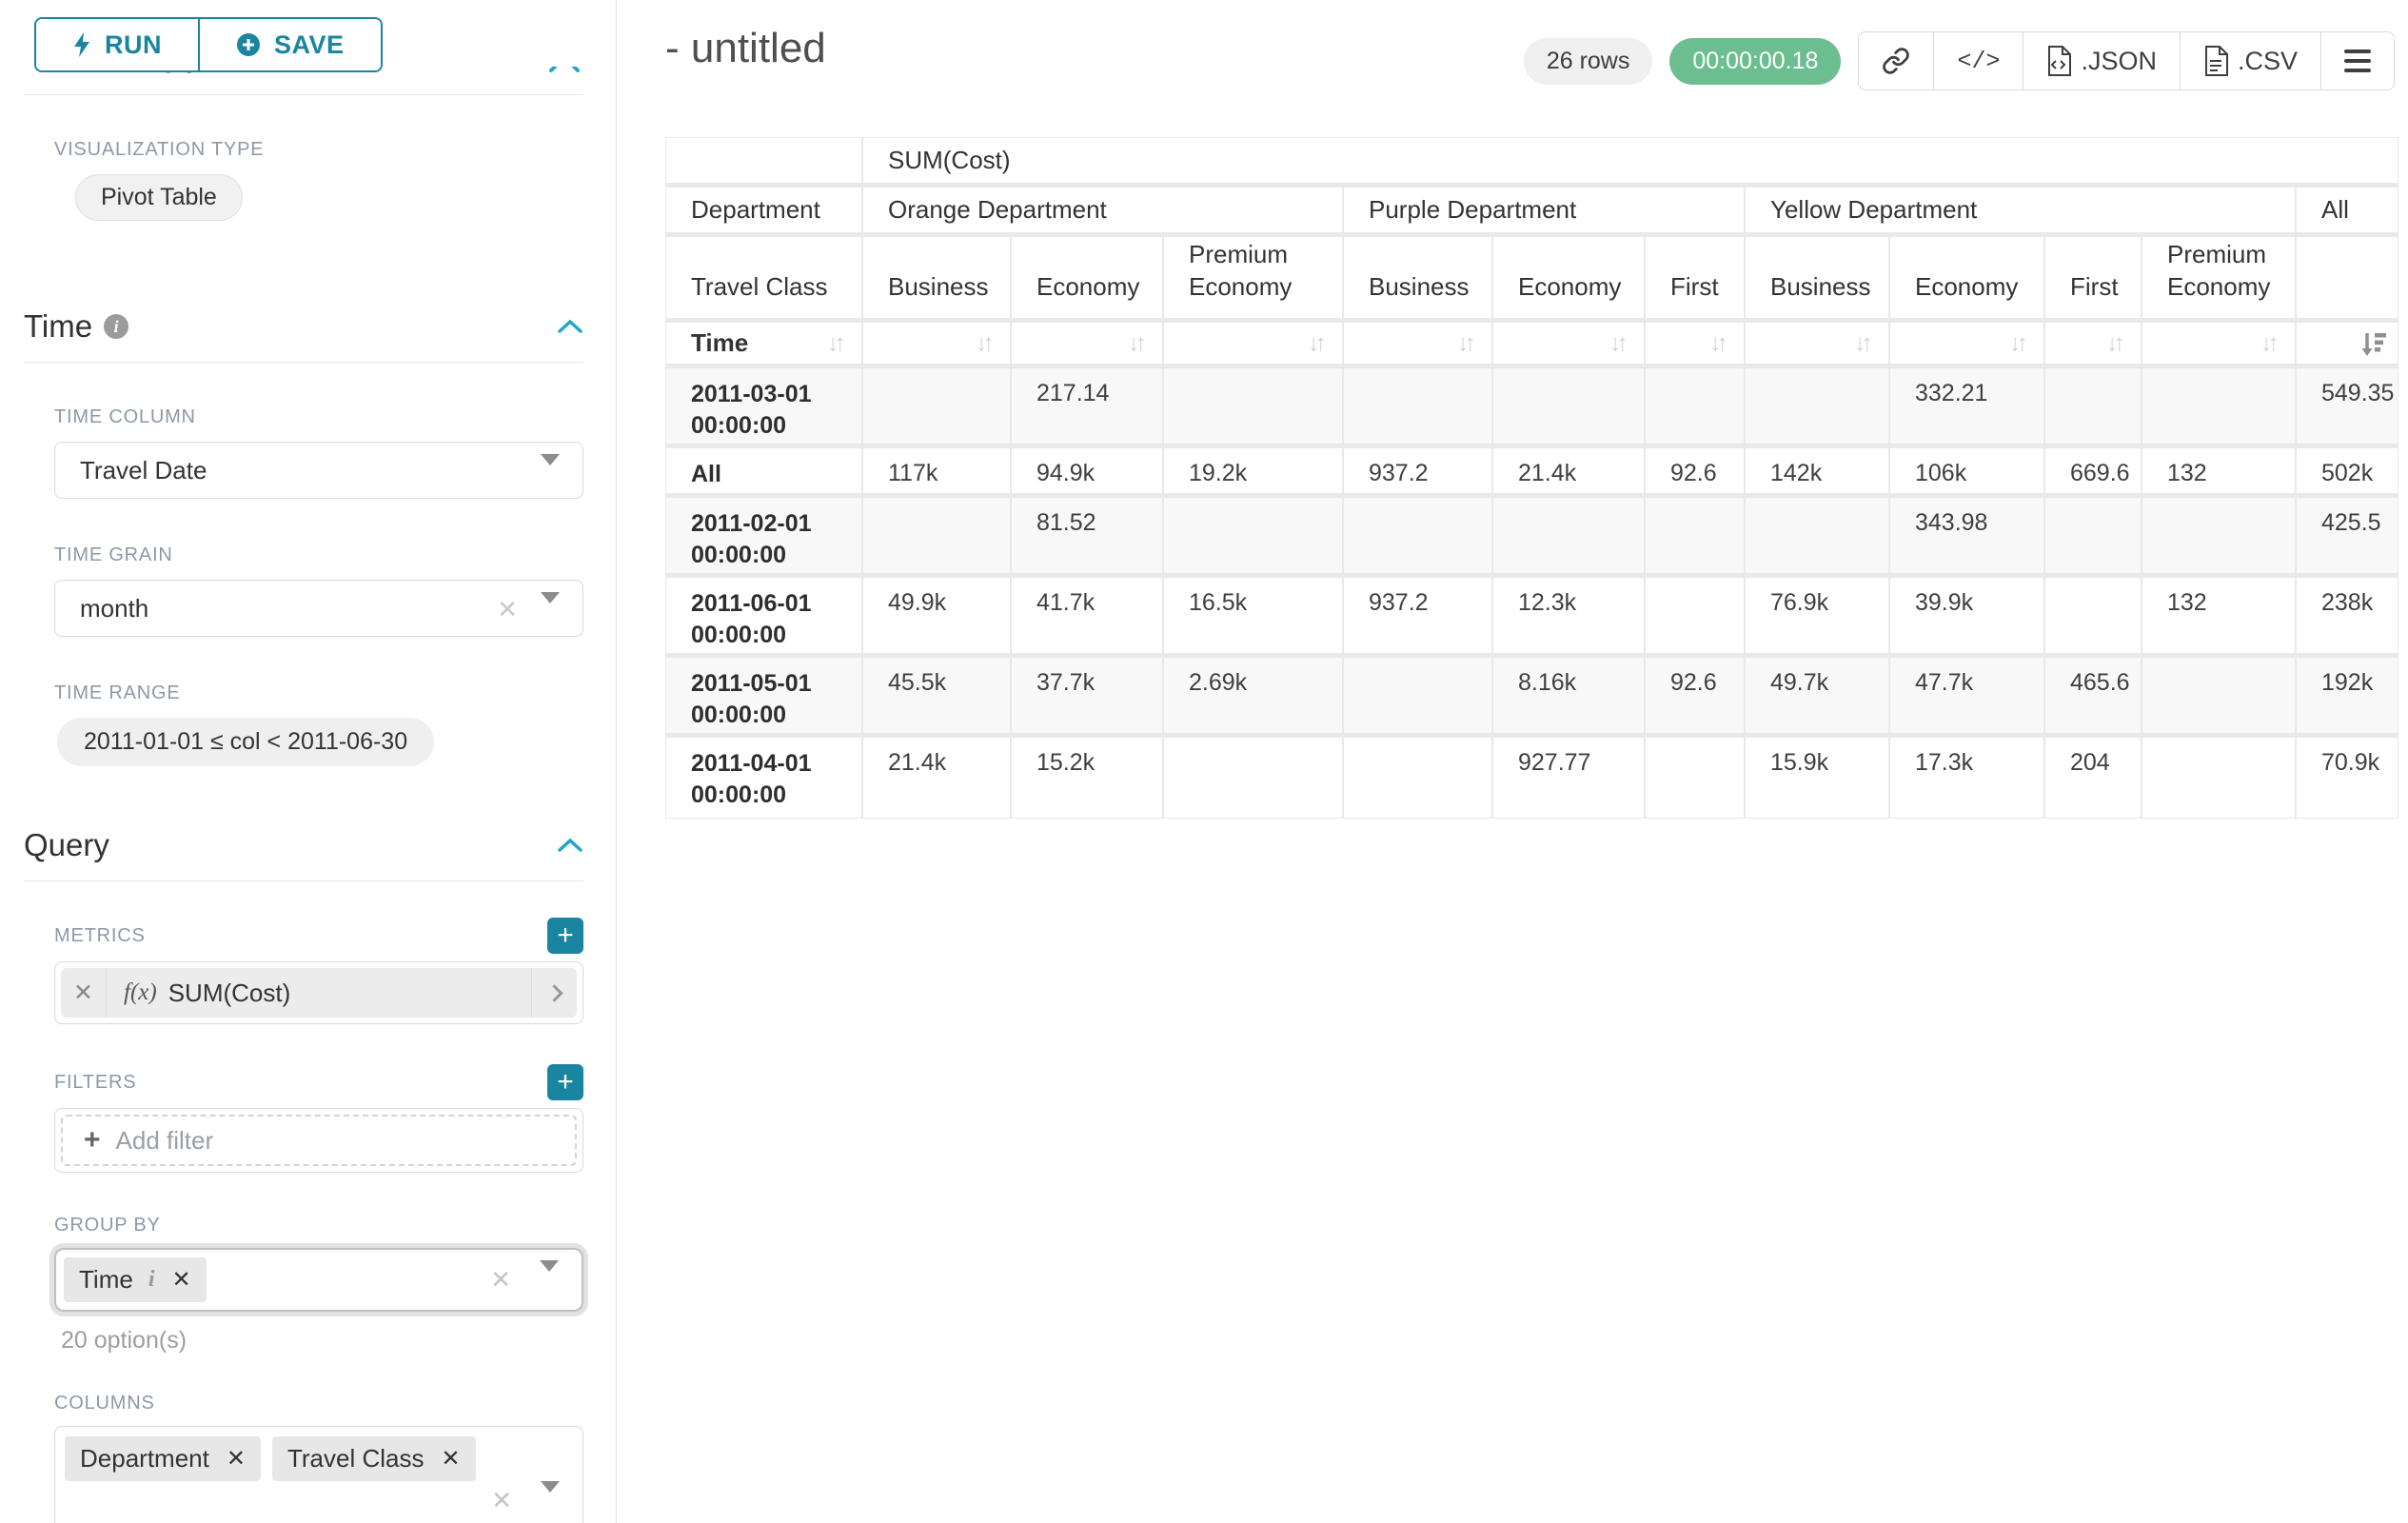  Describe the element at coordinates (117, 45) in the screenshot. I see `run-button: RUN` at that location.